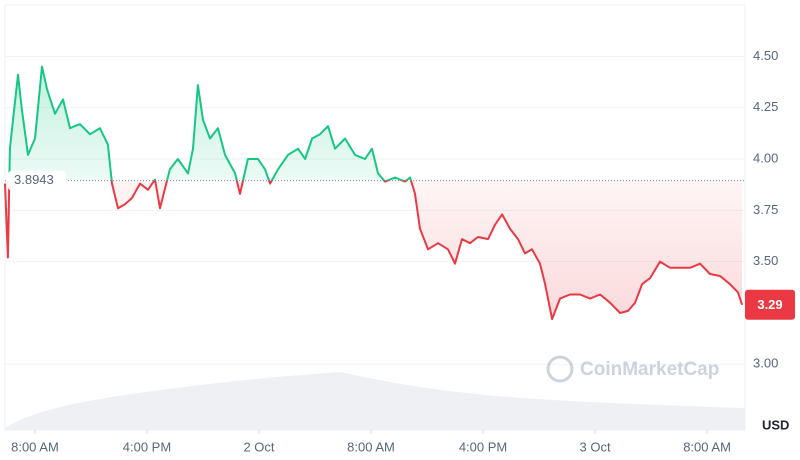 This screenshot has height=460, width=800. I want to click on y-tick-label: 3.75, so click(765, 209).